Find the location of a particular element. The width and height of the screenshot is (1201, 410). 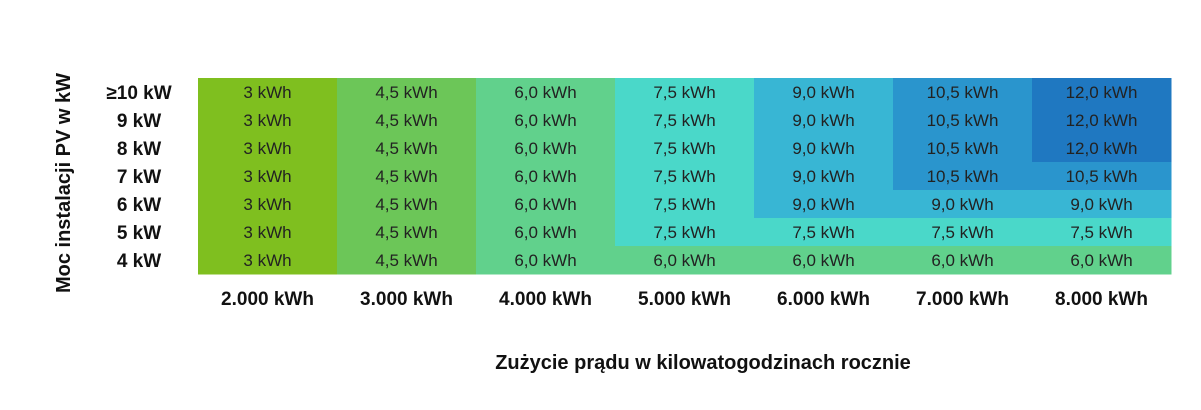

y-axis-tick-label: 6 kW is located at coordinates (139, 205).